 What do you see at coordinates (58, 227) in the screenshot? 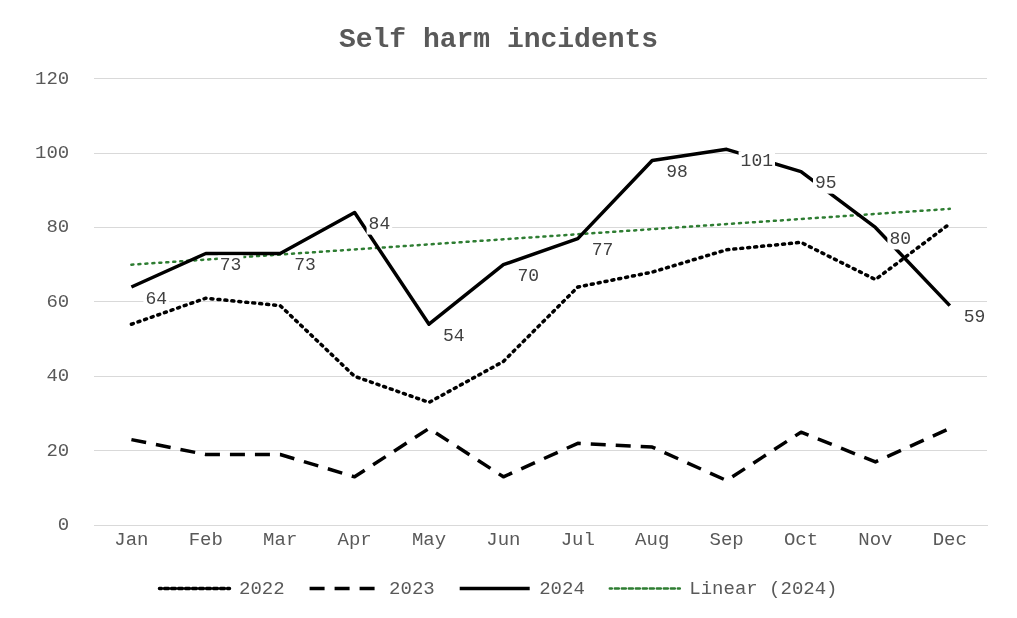
I see `y-tick-label: 80` at bounding box center [58, 227].